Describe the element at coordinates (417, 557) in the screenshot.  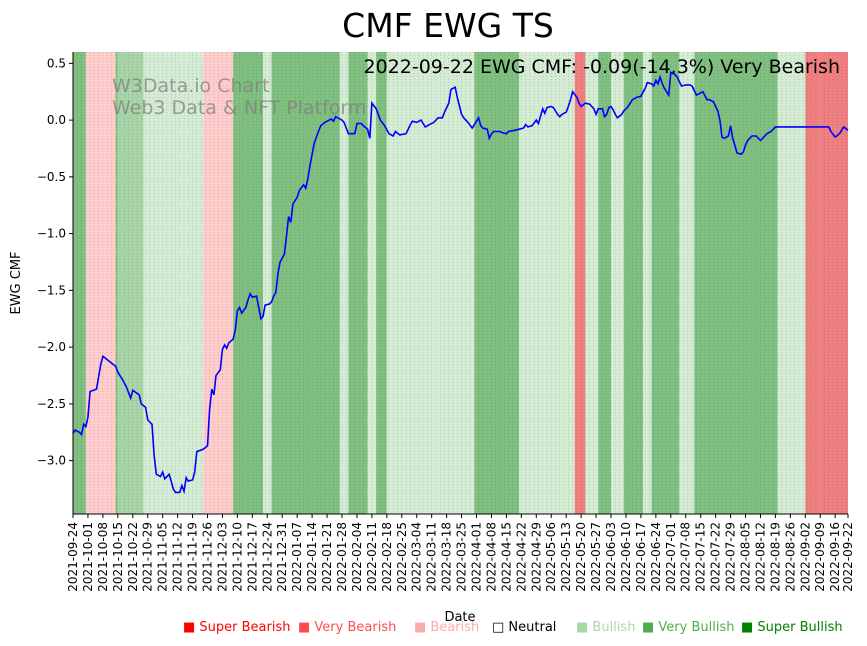
I see `xtick-label-23: 2022-03-04` at that location.